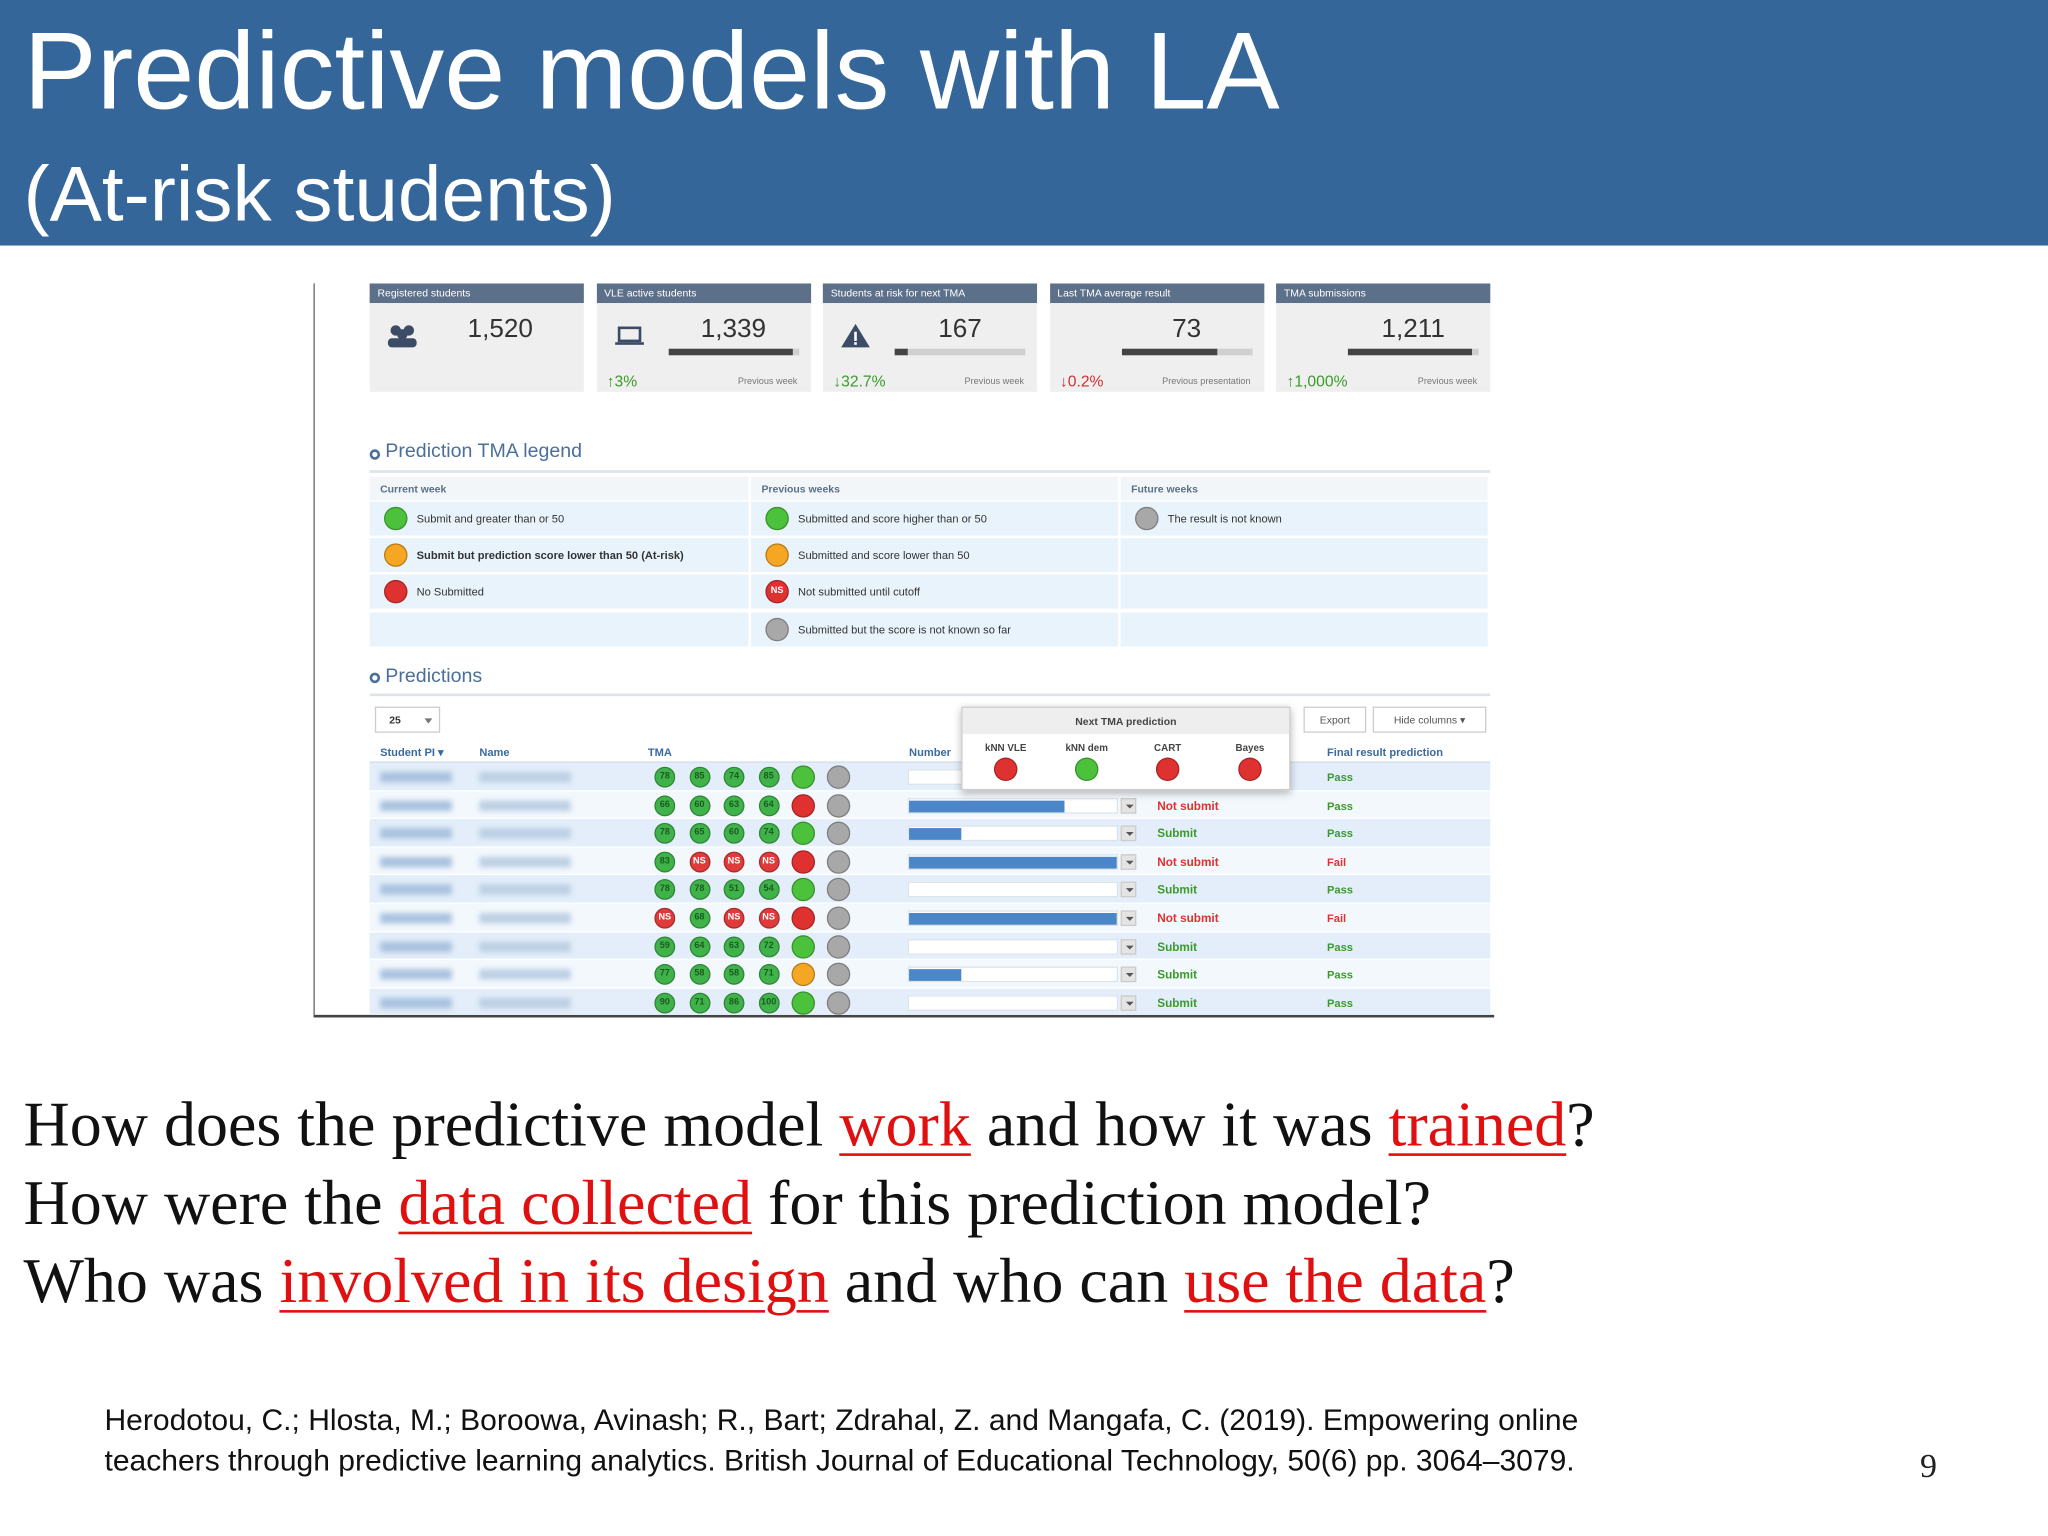 This screenshot has height=1536, width=2048. I want to click on tma-score: 71, so click(769, 975).